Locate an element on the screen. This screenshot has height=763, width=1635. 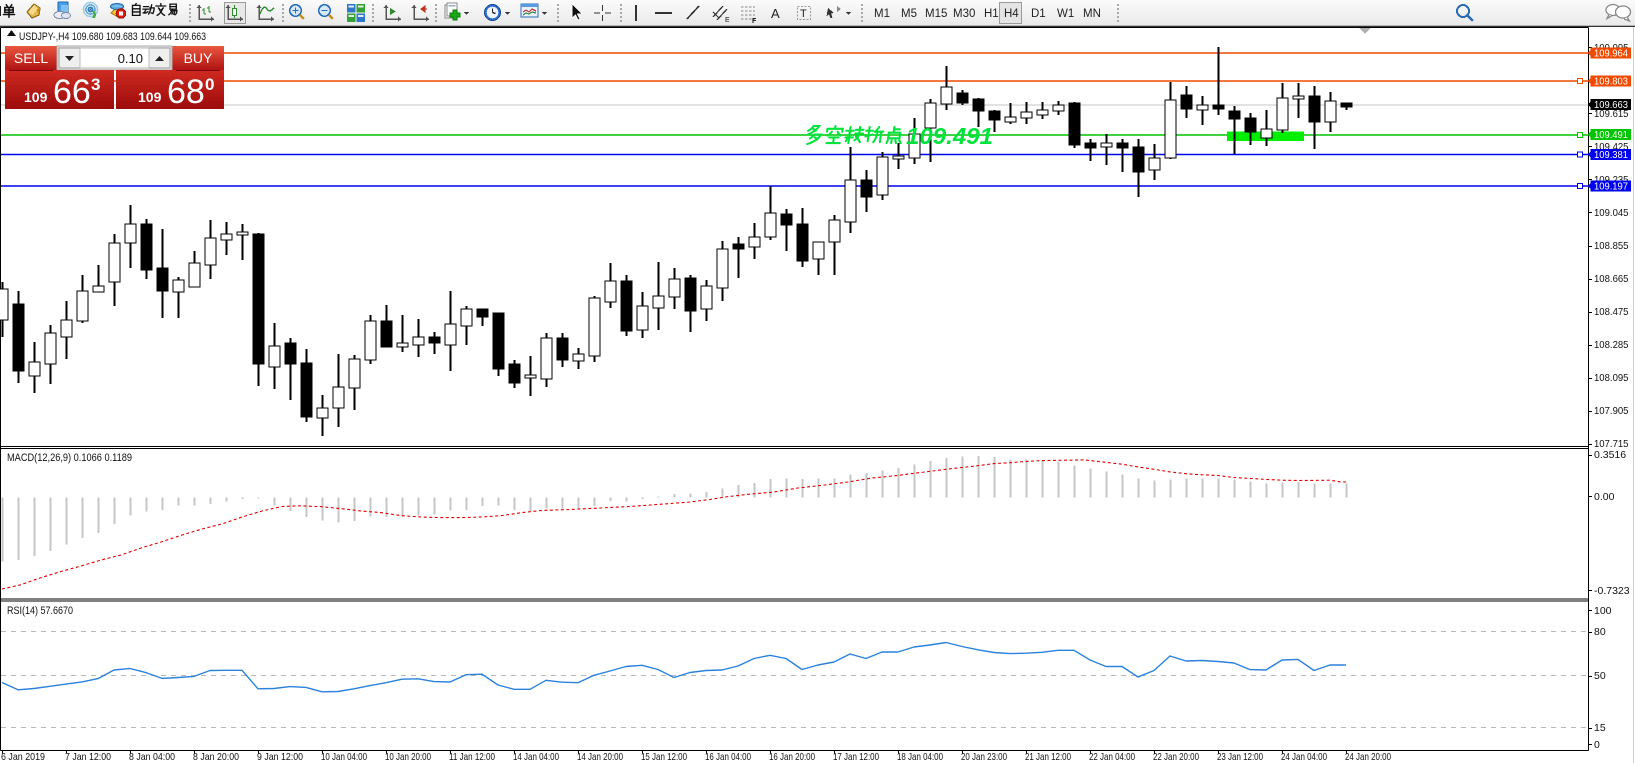
svg-text: 21 Jan 12:00 is located at coordinates (1048, 757).